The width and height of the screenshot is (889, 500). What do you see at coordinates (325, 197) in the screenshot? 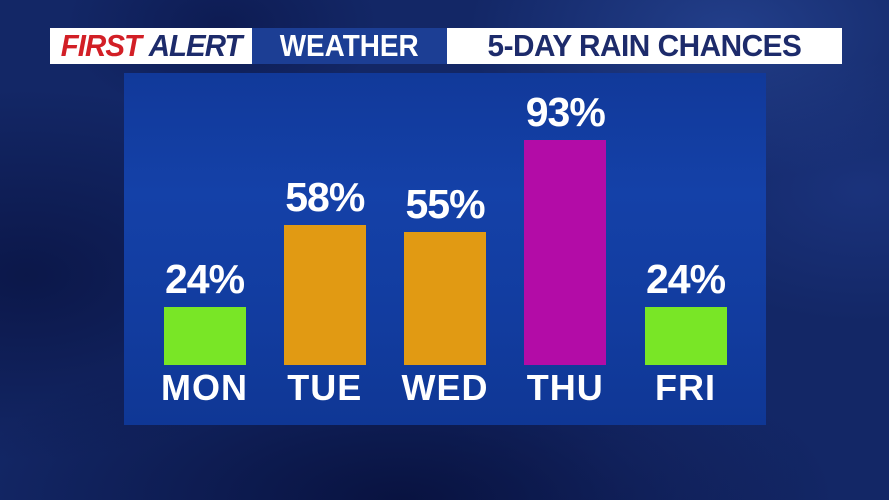
I see `bar-value-label-tue: 58%` at bounding box center [325, 197].